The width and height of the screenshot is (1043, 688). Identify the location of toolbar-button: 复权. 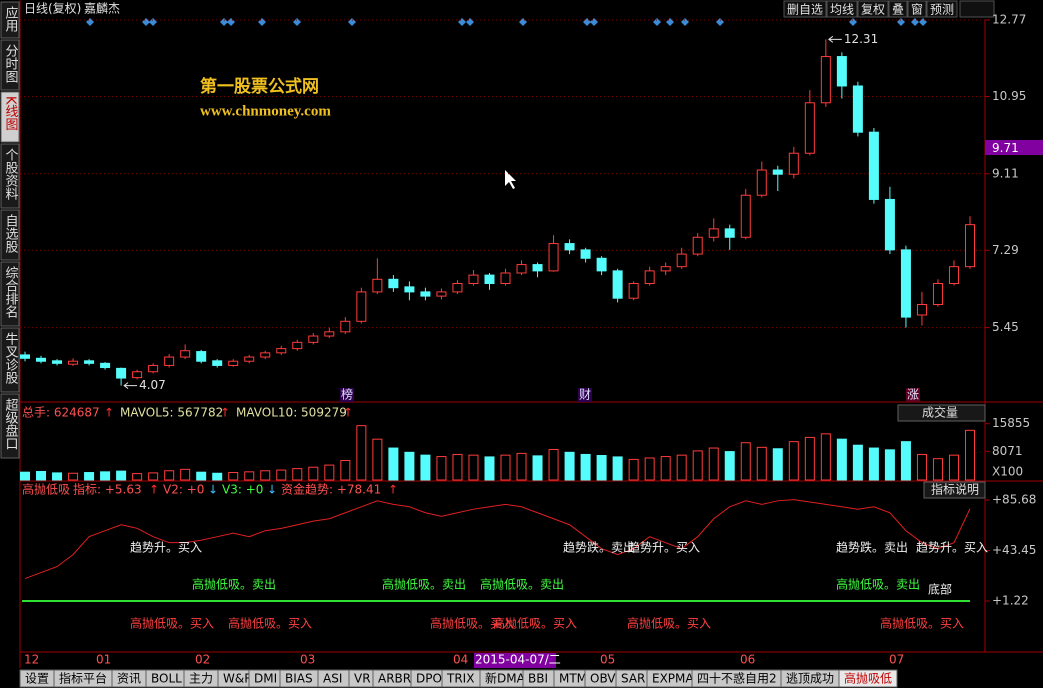
(873, 10).